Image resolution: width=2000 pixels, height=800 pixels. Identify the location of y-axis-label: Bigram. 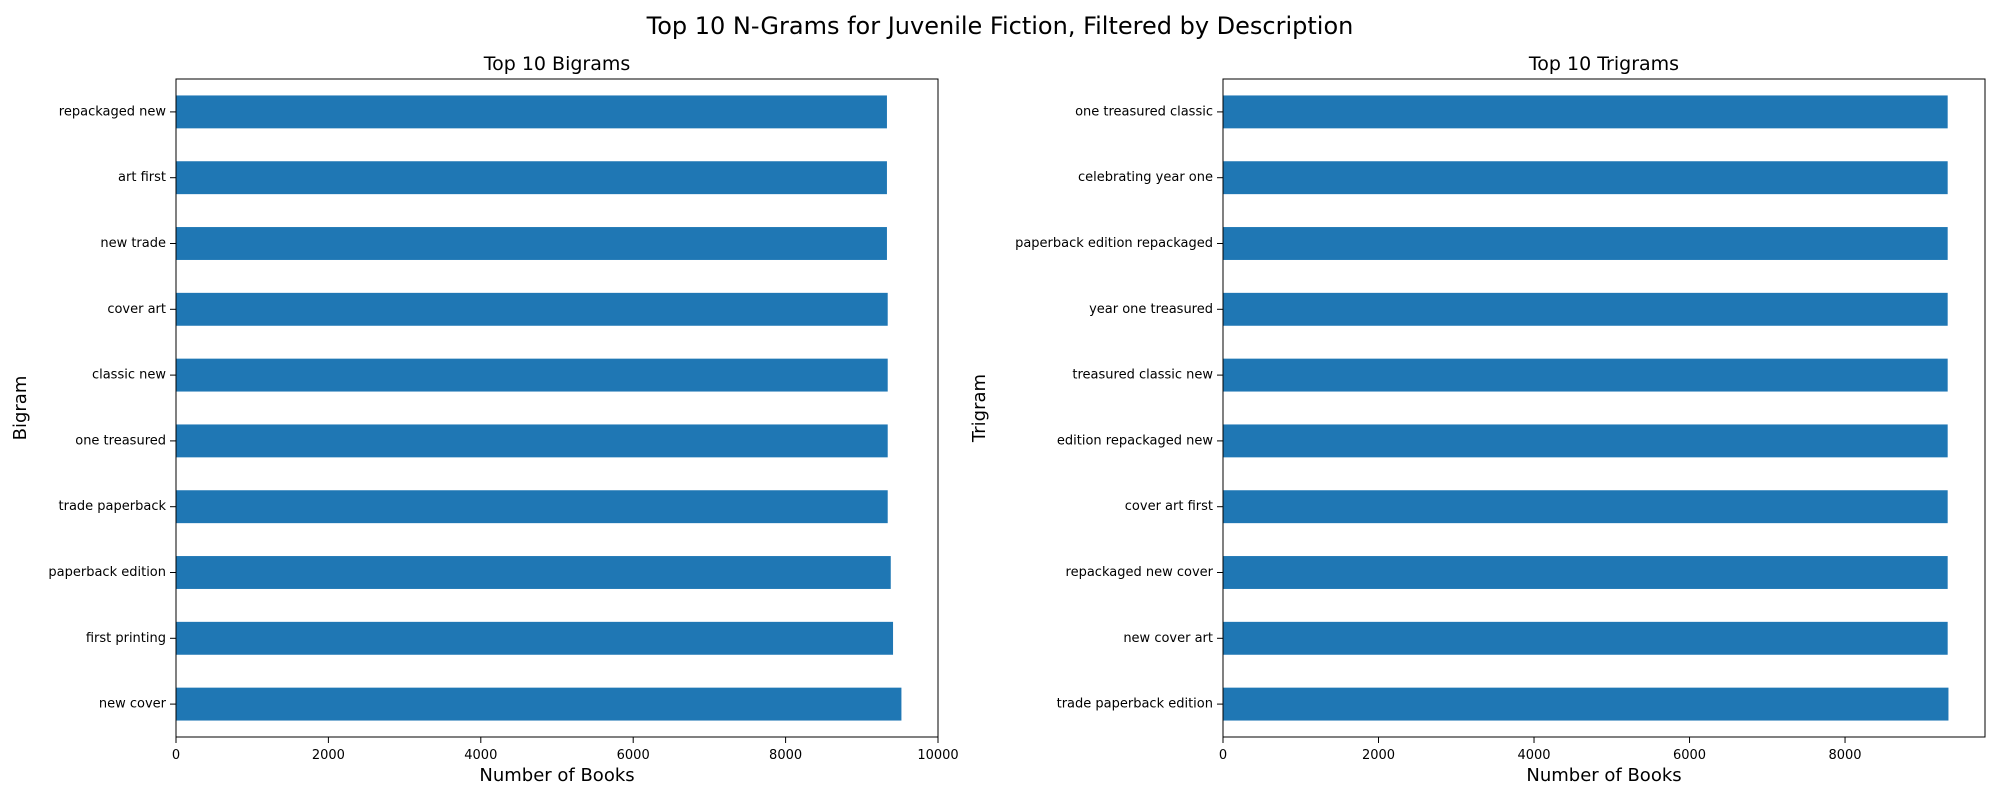
(20, 408).